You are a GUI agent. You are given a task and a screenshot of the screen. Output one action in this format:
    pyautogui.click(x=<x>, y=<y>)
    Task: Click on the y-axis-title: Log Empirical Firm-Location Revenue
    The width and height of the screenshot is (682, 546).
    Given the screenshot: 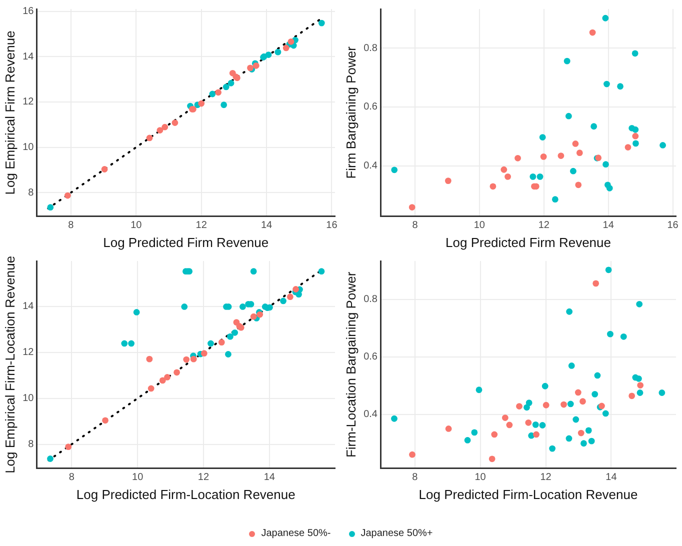 What is the action you would take?
    pyautogui.click(x=10, y=365)
    